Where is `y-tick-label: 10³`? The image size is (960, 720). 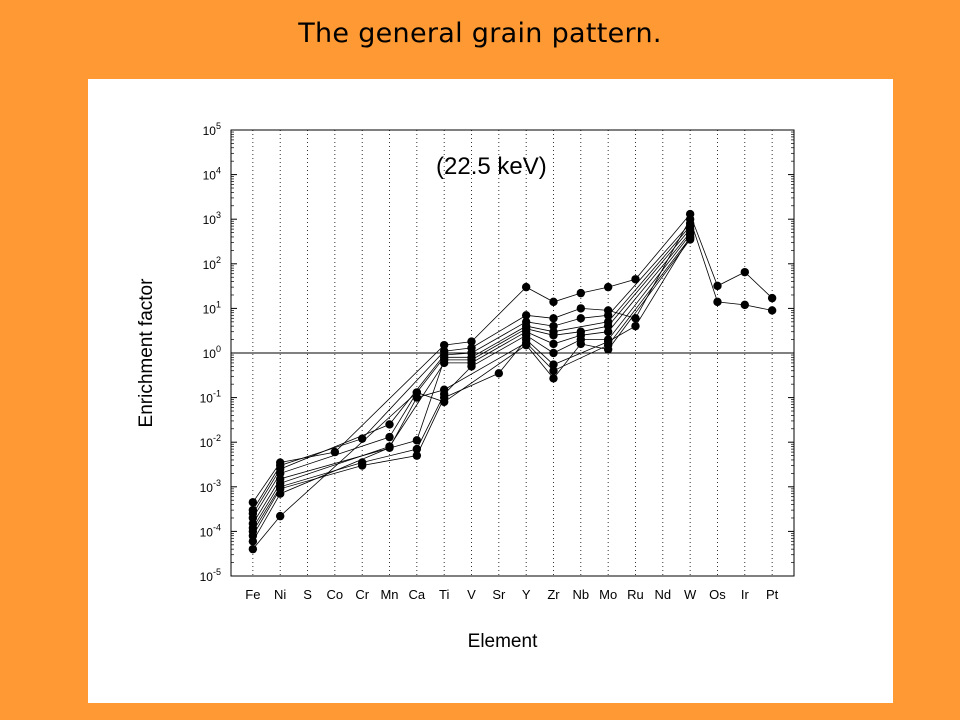 y-tick-label: 10³ is located at coordinates (212, 218).